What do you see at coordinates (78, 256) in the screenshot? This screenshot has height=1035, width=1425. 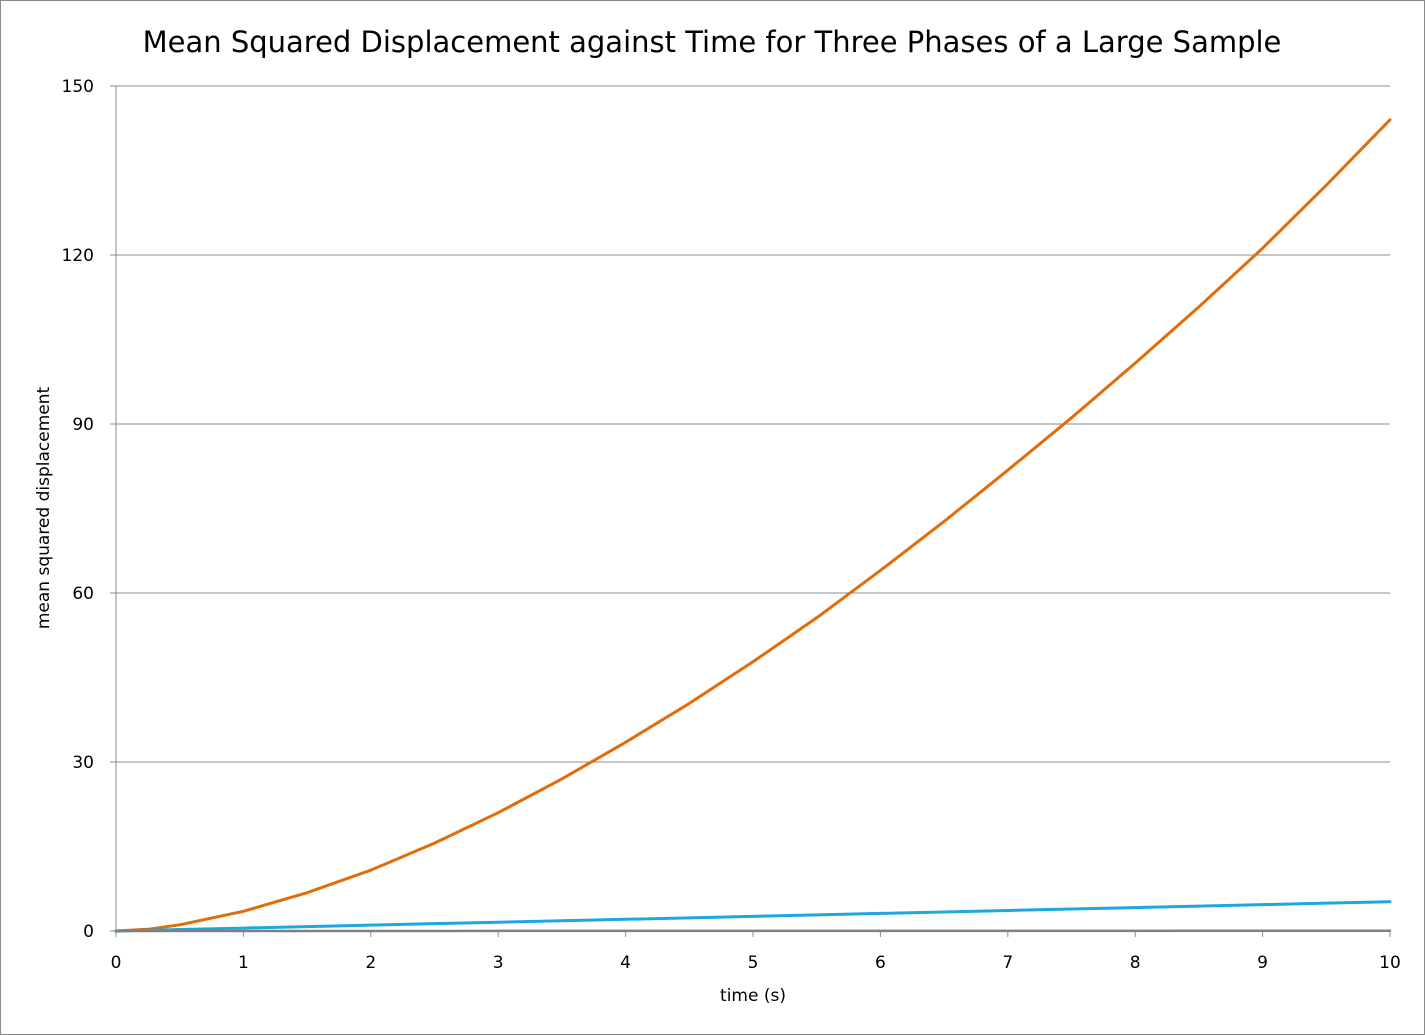 I see `y-tick-label: 120` at bounding box center [78, 256].